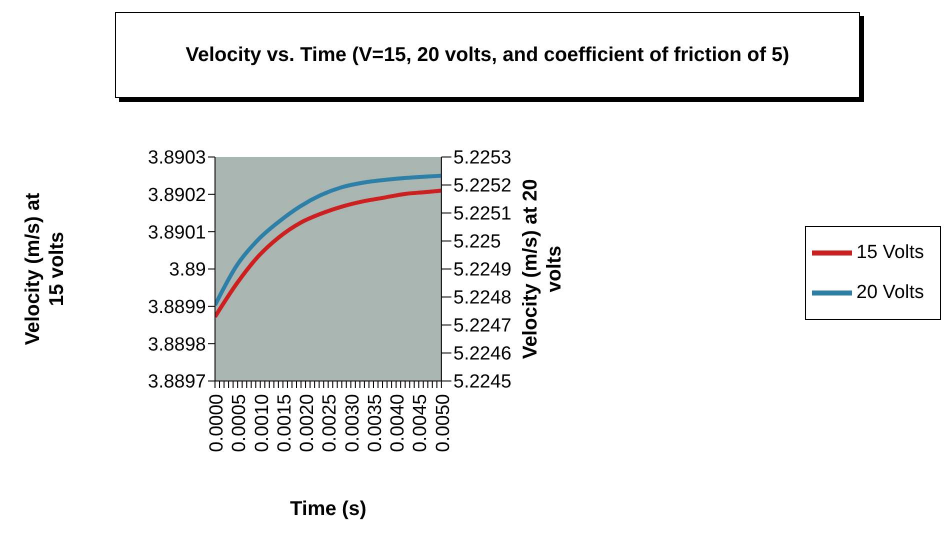 The image size is (951, 547). What do you see at coordinates (482, 270) in the screenshot?
I see `y2-tick-label: 5.2249` at bounding box center [482, 270].